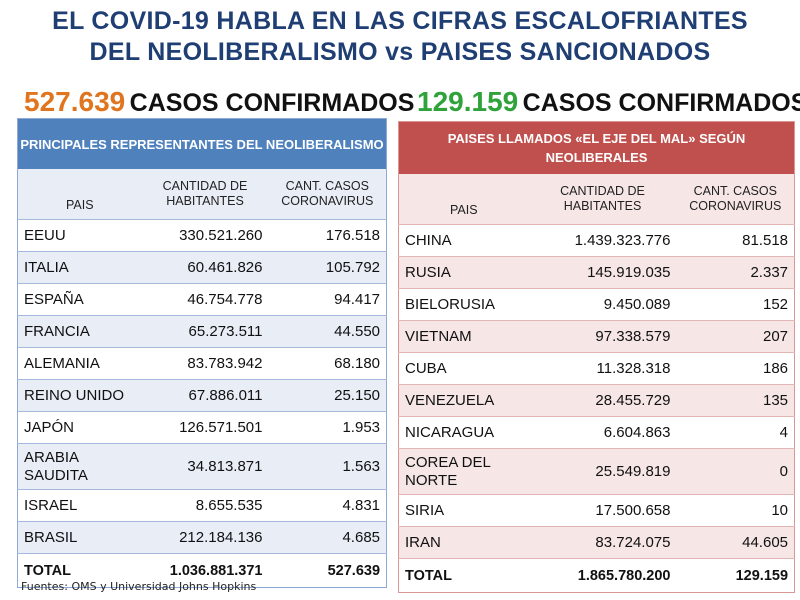  What do you see at coordinates (735, 272) in the screenshot?
I see `cases-cell: 2.337` at bounding box center [735, 272].